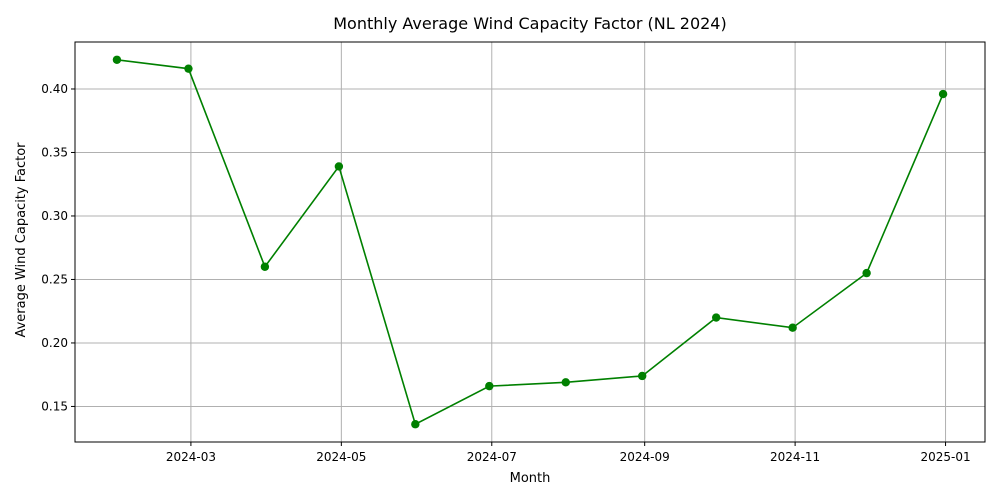 The width and height of the screenshot is (1000, 500). Describe the element at coordinates (191, 457) in the screenshot. I see `x-tick-label: 2024-03` at that location.